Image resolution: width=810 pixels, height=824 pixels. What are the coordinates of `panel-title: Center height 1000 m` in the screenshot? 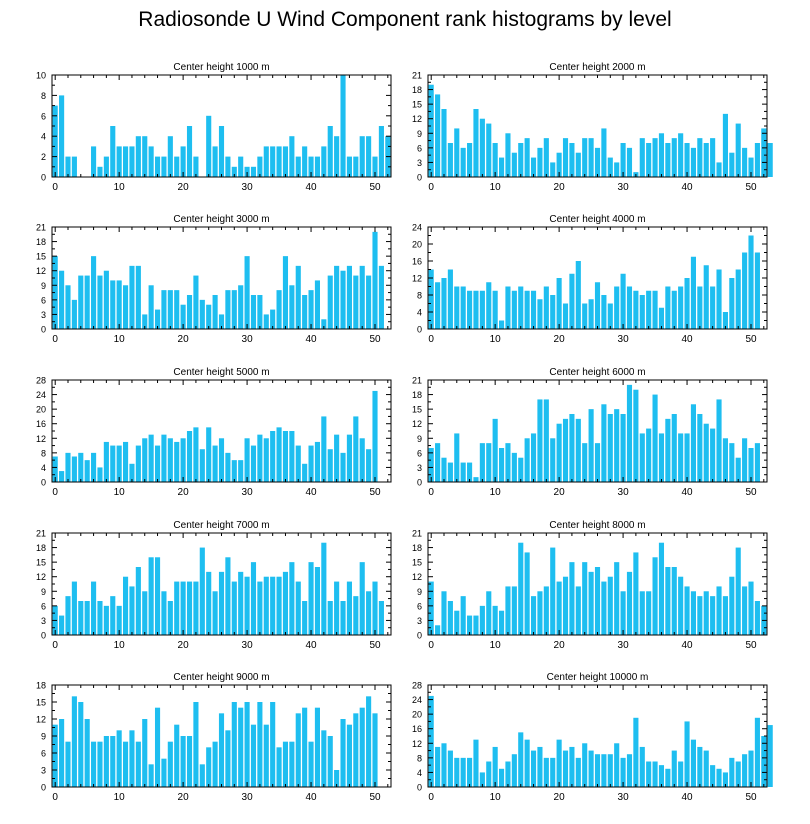 It's located at (221, 67).